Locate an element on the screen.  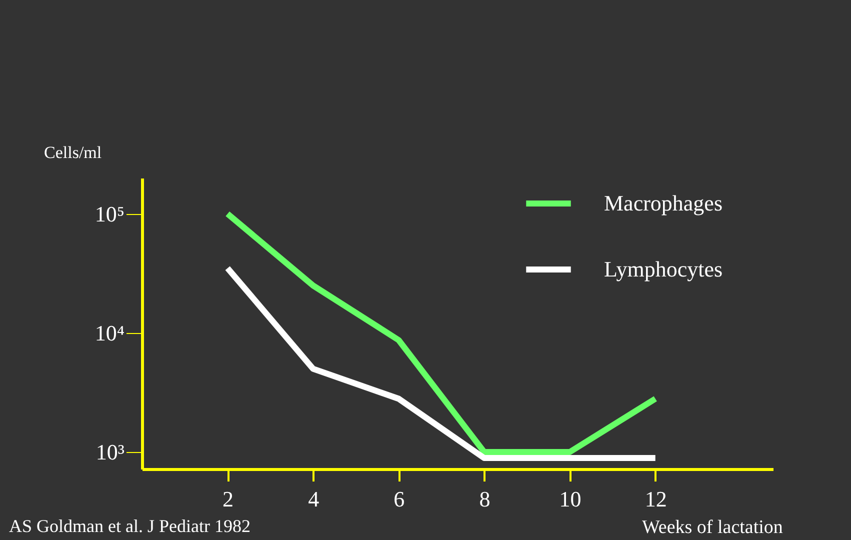
x-tick-label: 8 is located at coordinates (484, 499).